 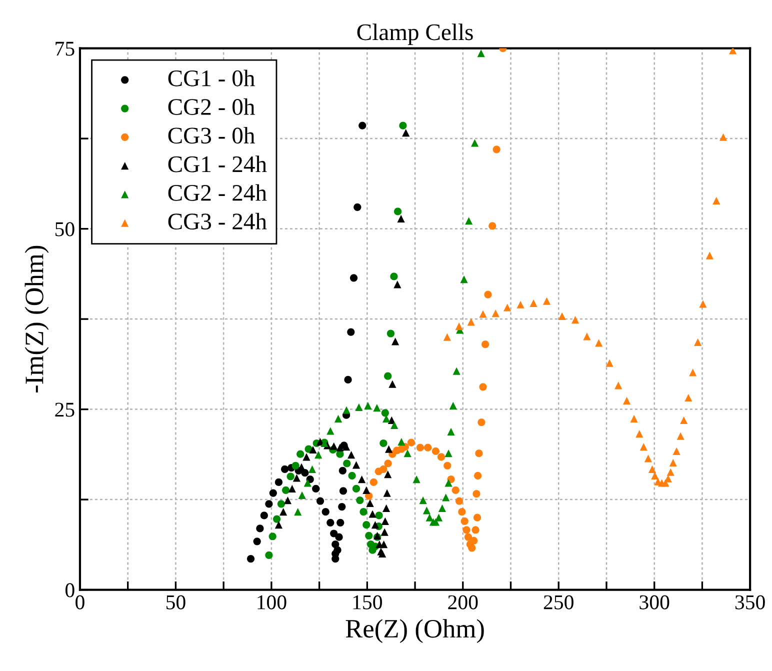 I want to click on x-tick-label: 350, so click(x=750, y=602).